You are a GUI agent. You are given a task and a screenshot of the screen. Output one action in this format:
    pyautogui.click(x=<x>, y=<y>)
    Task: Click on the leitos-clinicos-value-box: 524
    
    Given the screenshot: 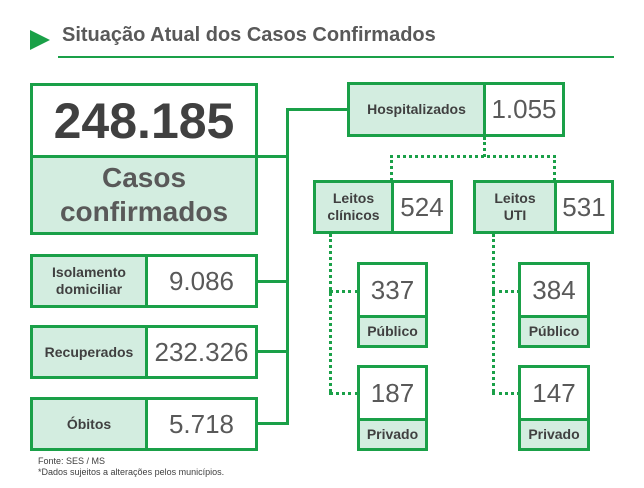 What is the action you would take?
    pyautogui.click(x=422, y=207)
    